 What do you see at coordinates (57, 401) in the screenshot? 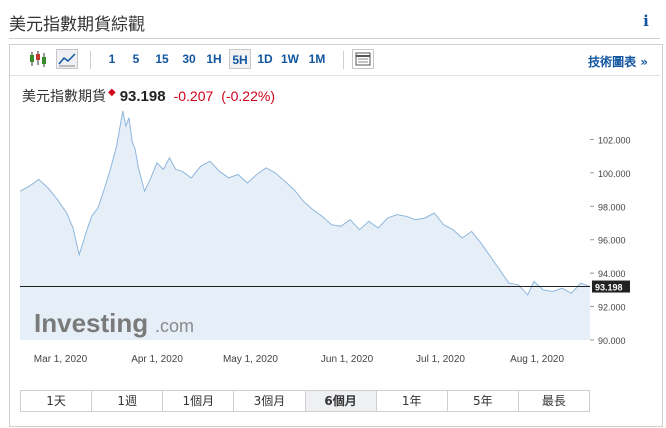
I see `period-tab-0: 1天` at bounding box center [57, 401].